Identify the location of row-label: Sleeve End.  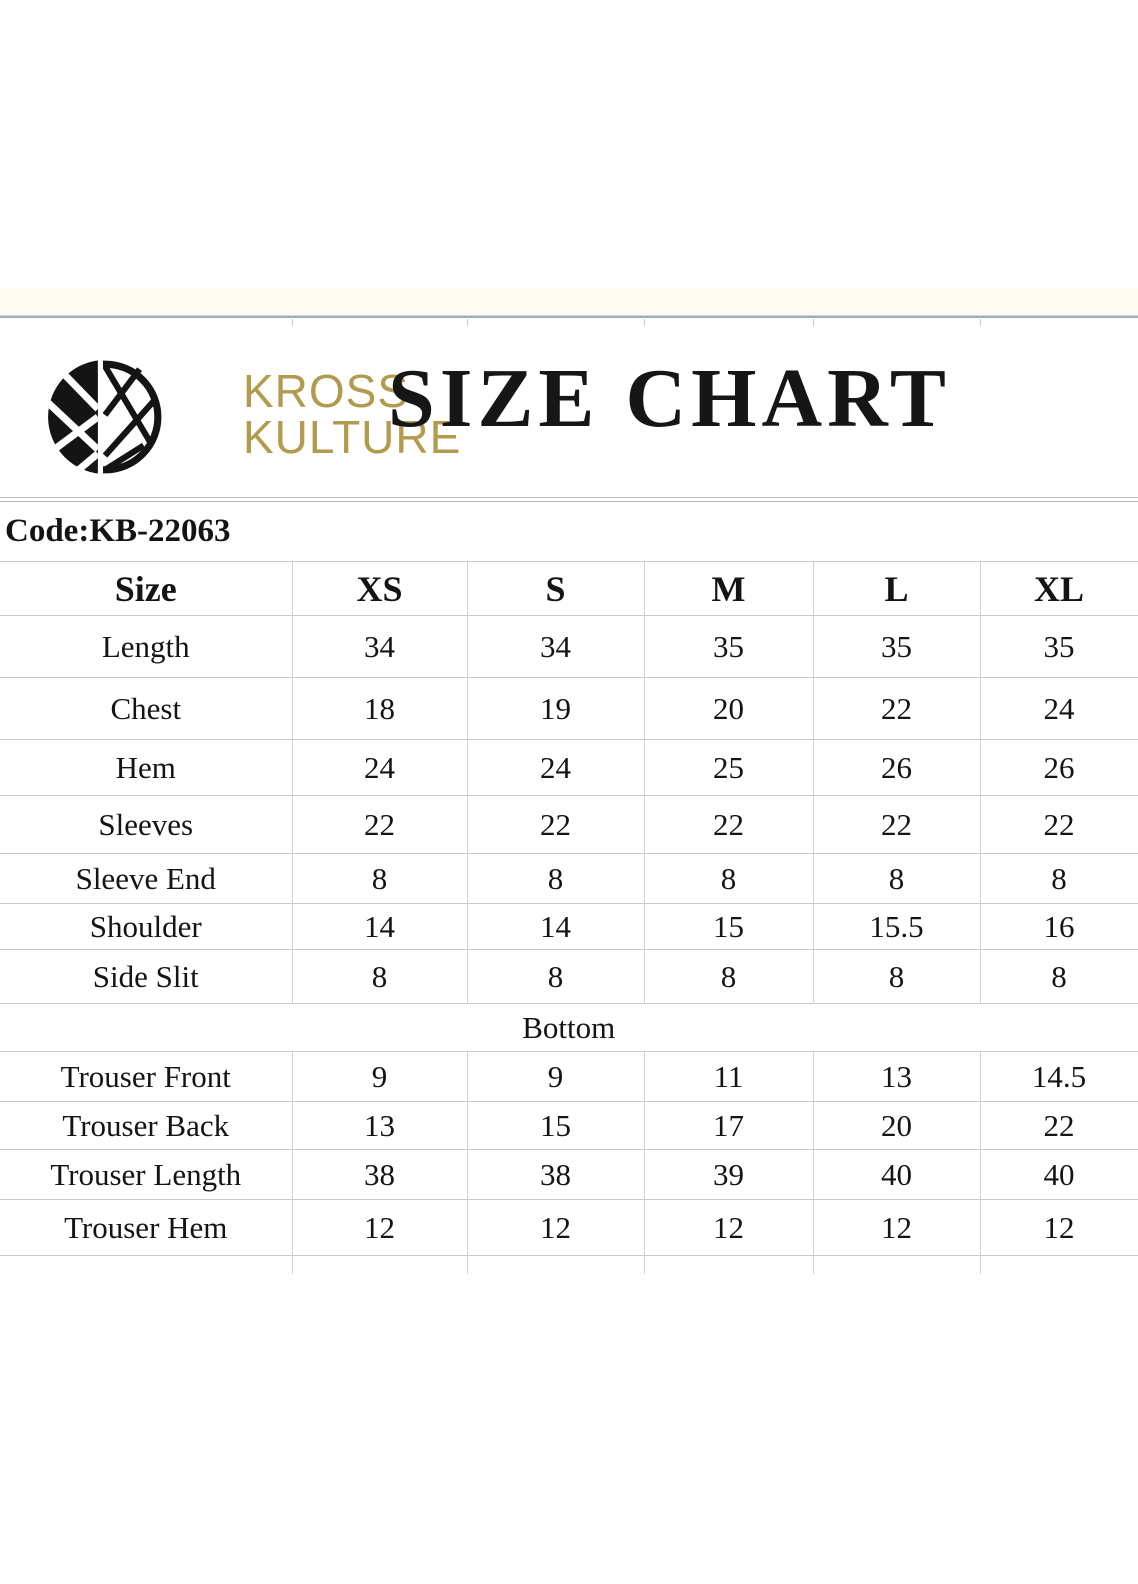
(146, 878).